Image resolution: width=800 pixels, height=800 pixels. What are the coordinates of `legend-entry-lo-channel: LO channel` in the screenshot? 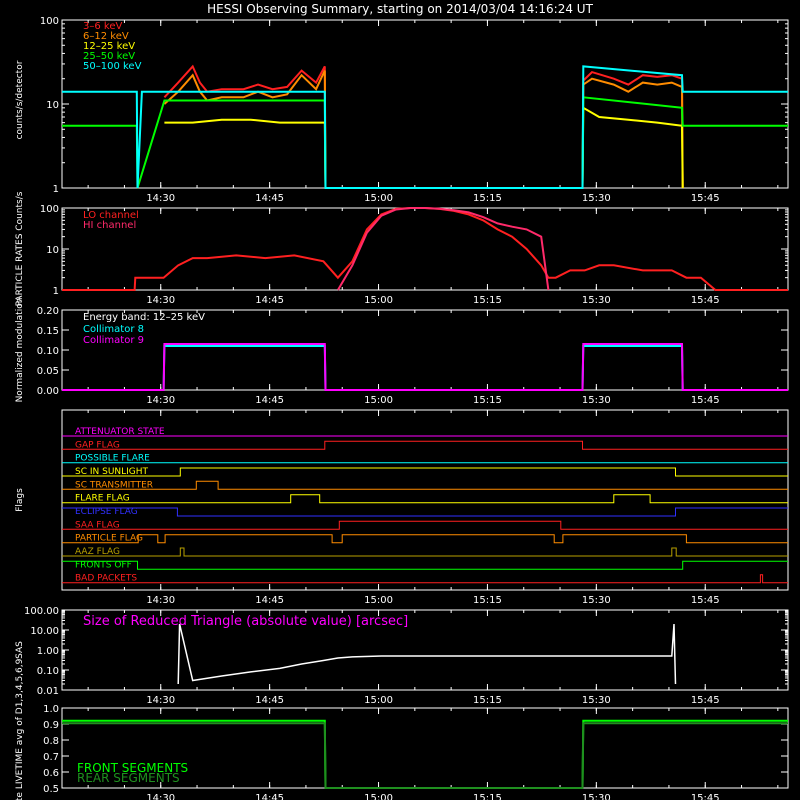 It's located at (111, 215).